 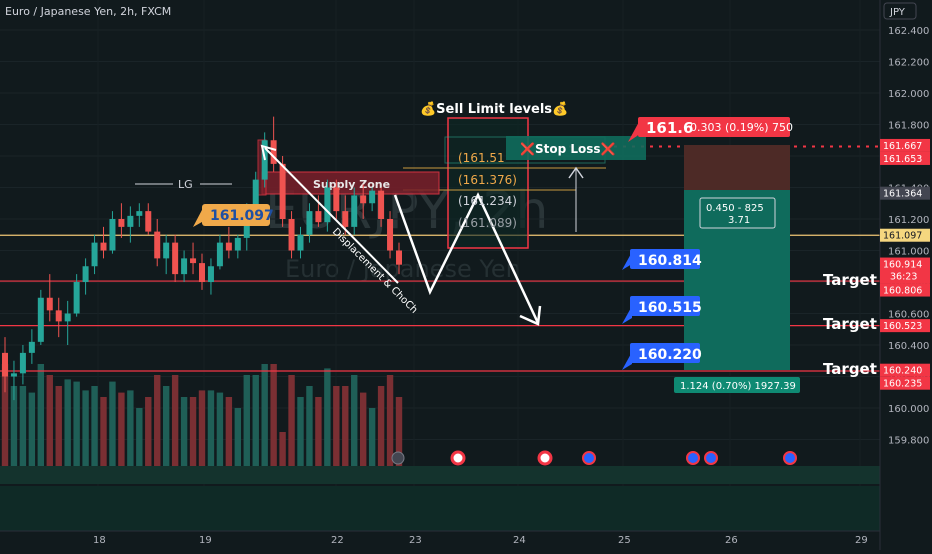 I want to click on time-tick-label: 18, so click(x=99, y=540).